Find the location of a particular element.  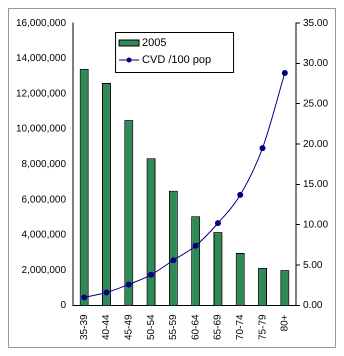

y2-tick-label: 30.00 is located at coordinates (315, 64).